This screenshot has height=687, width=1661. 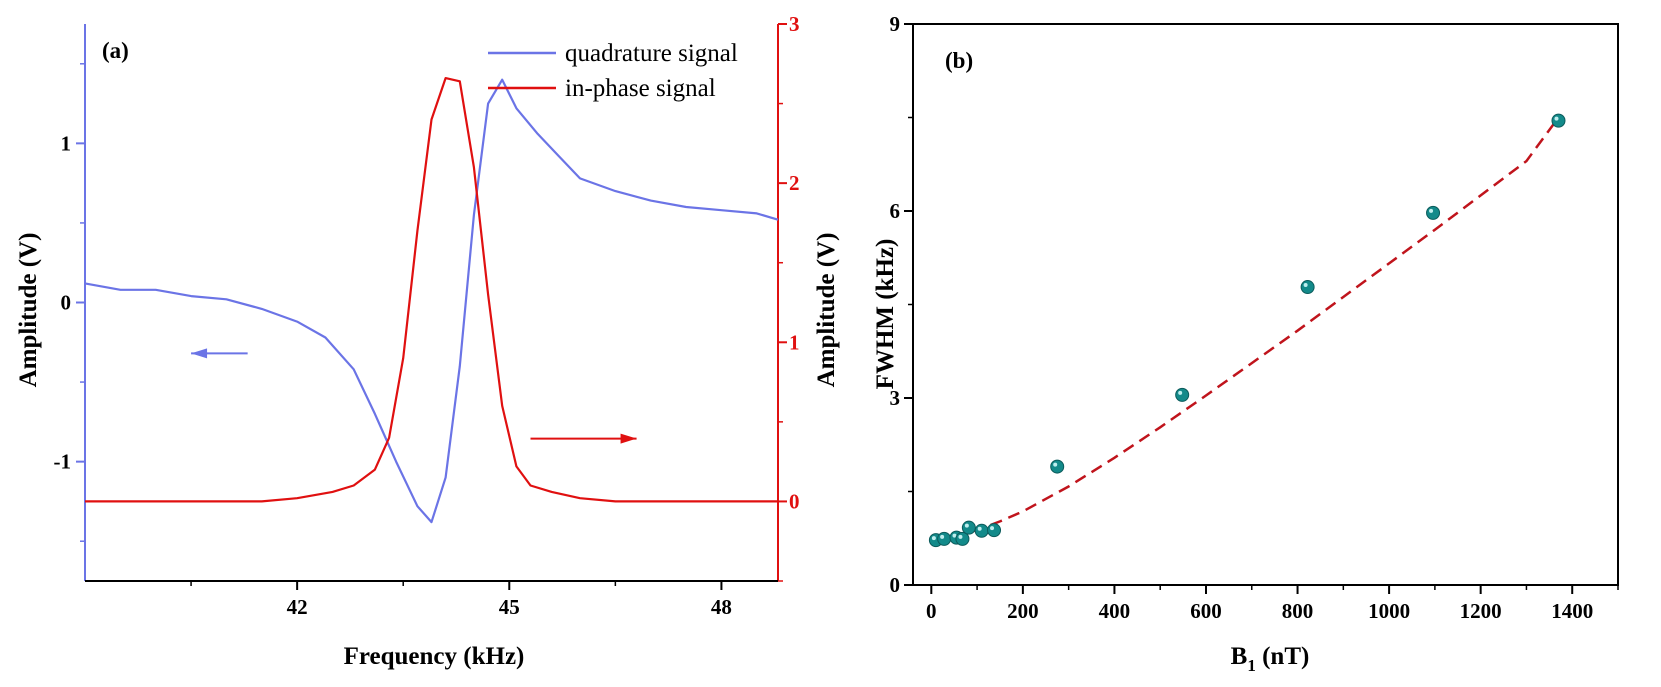 What do you see at coordinates (66, 303) in the screenshot?
I see `panel-a-left-tick-label: 0` at bounding box center [66, 303].